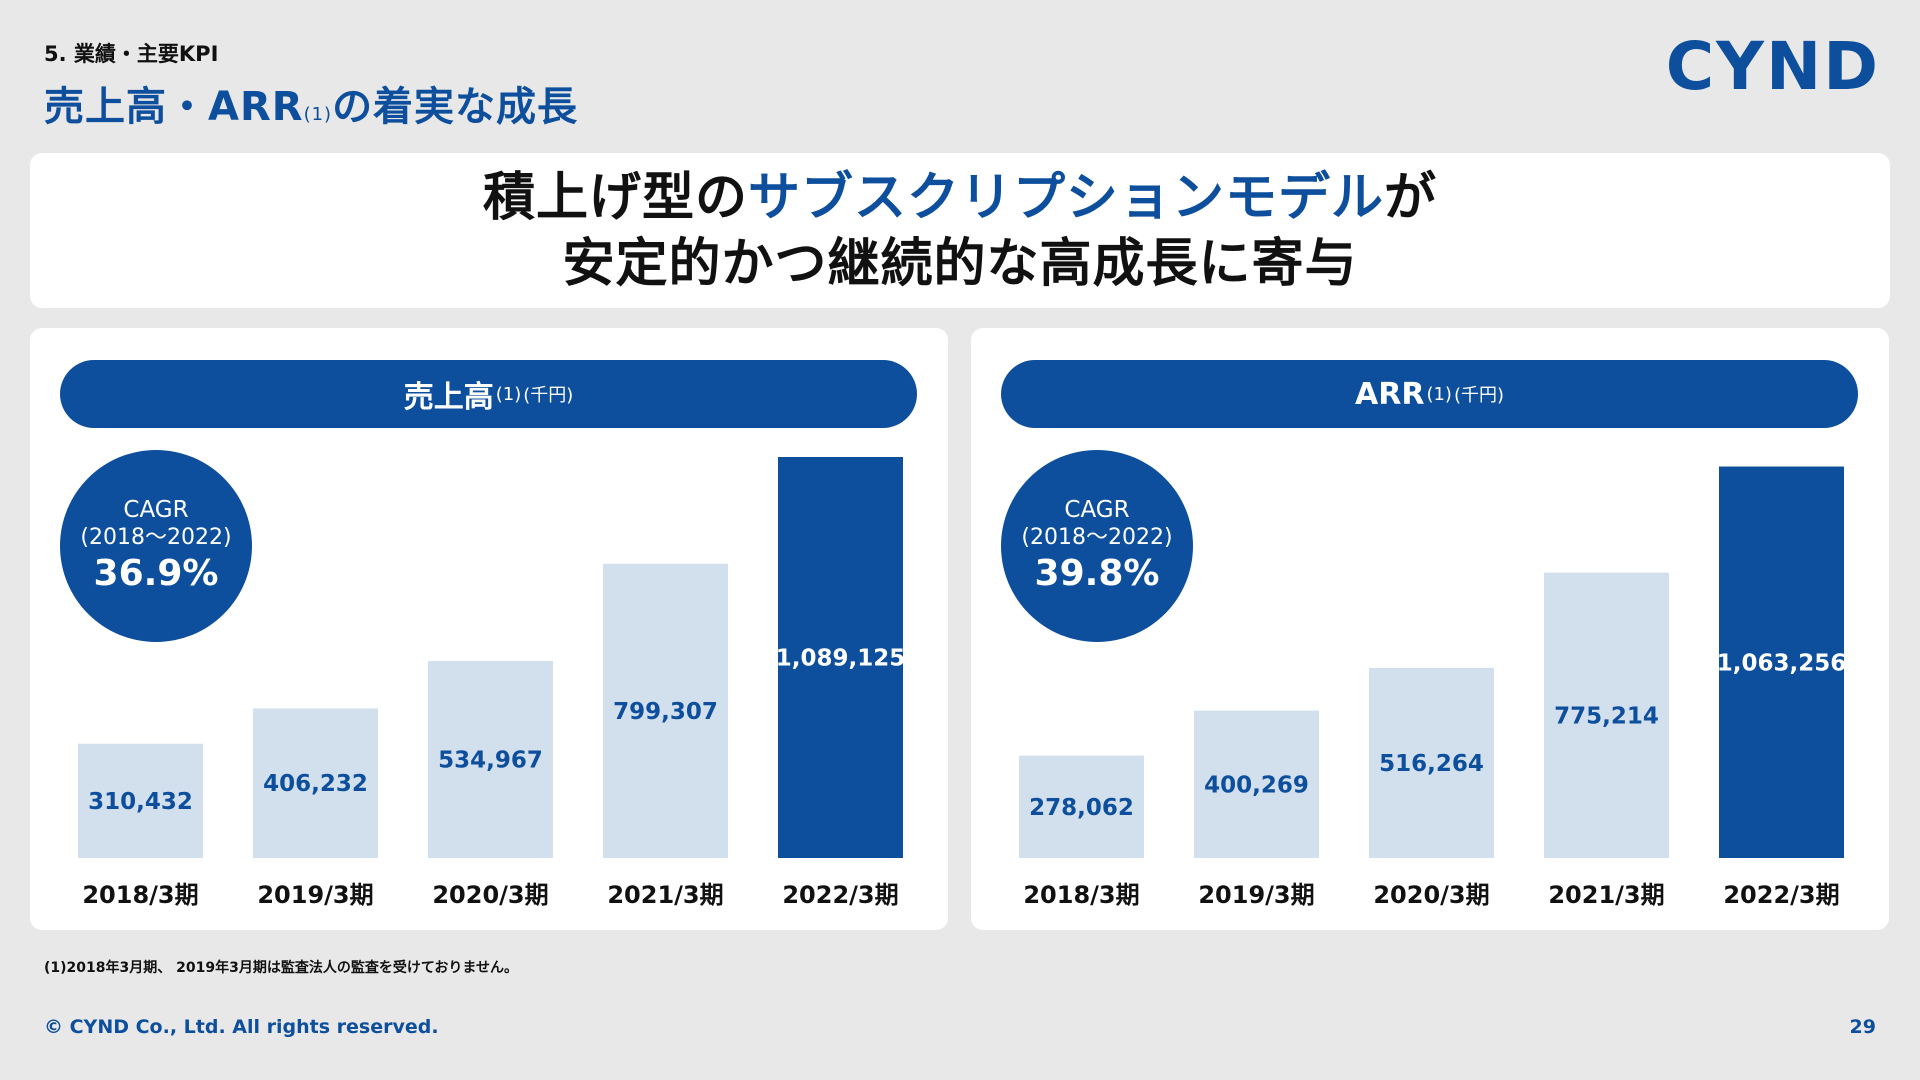 This screenshot has height=1080, width=1920. Describe the element at coordinates (1862, 1027) in the screenshot. I see `page-number: 29` at that location.